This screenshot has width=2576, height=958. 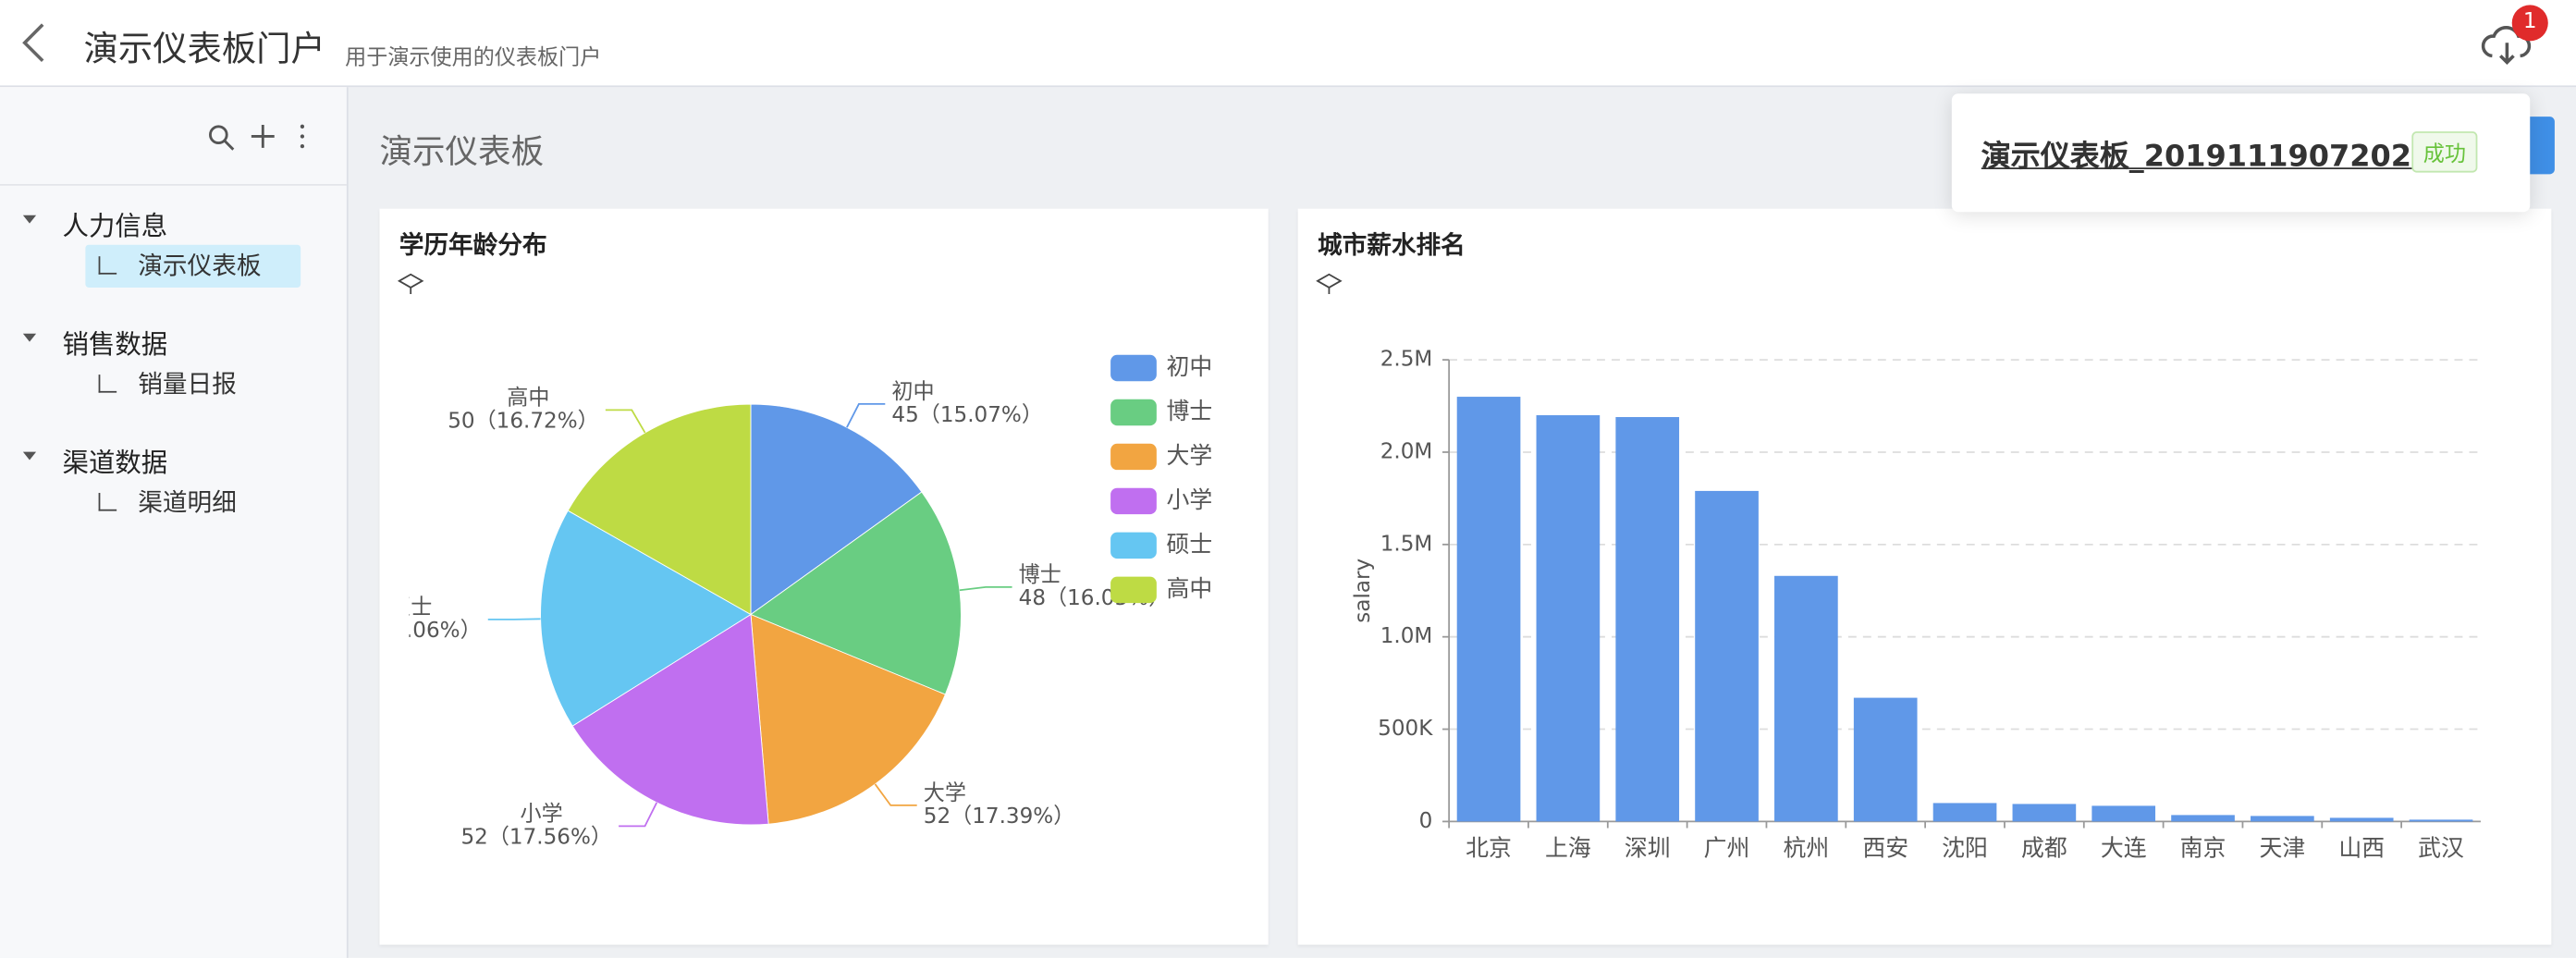 What do you see at coordinates (528, 398) in the screenshot?
I see `slice-label: 高中` at bounding box center [528, 398].